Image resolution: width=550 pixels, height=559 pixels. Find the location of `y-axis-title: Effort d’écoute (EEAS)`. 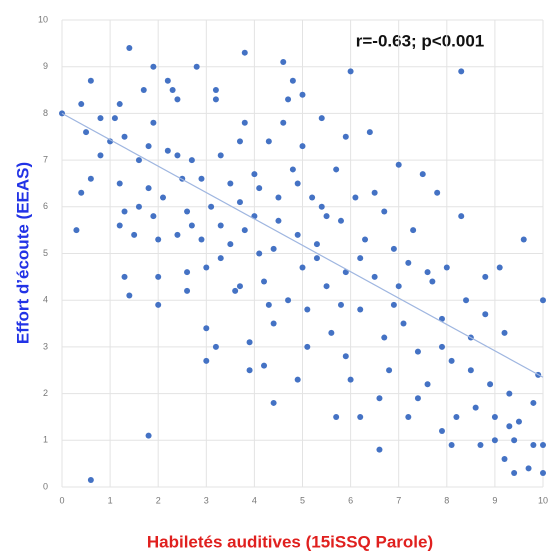

y-axis-title: Effort d’écoute (EEAS) is located at coordinates (22, 253).